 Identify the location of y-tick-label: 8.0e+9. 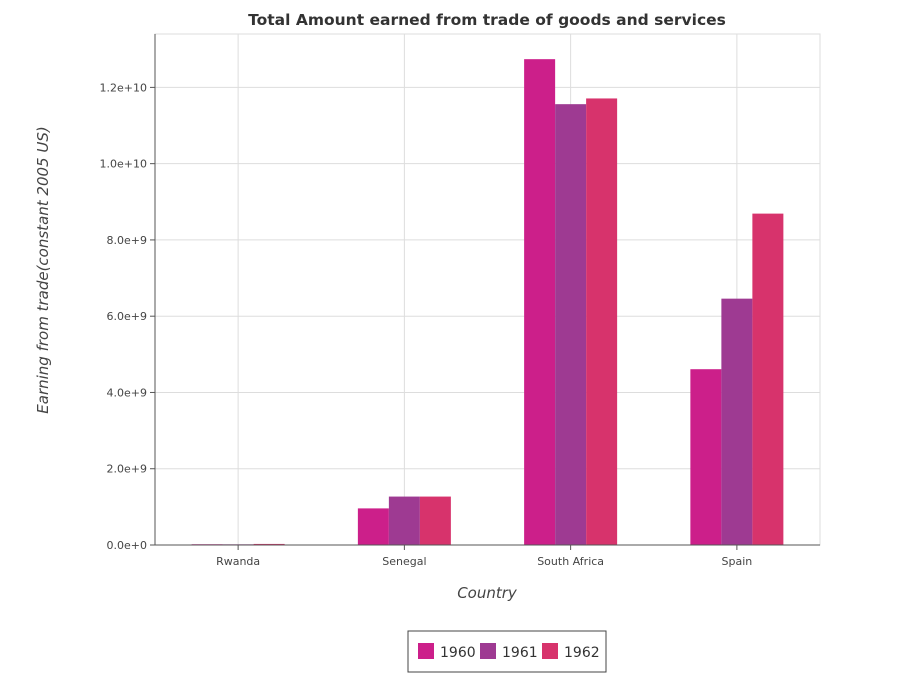
(127, 240).